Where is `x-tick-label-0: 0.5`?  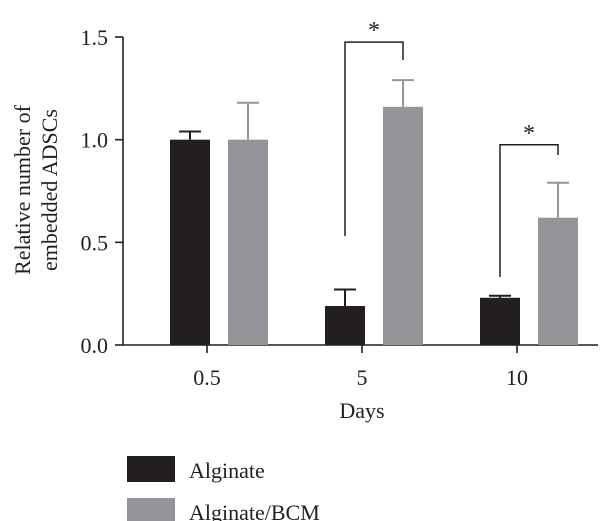
x-tick-label-0: 0.5 is located at coordinates (207, 377).